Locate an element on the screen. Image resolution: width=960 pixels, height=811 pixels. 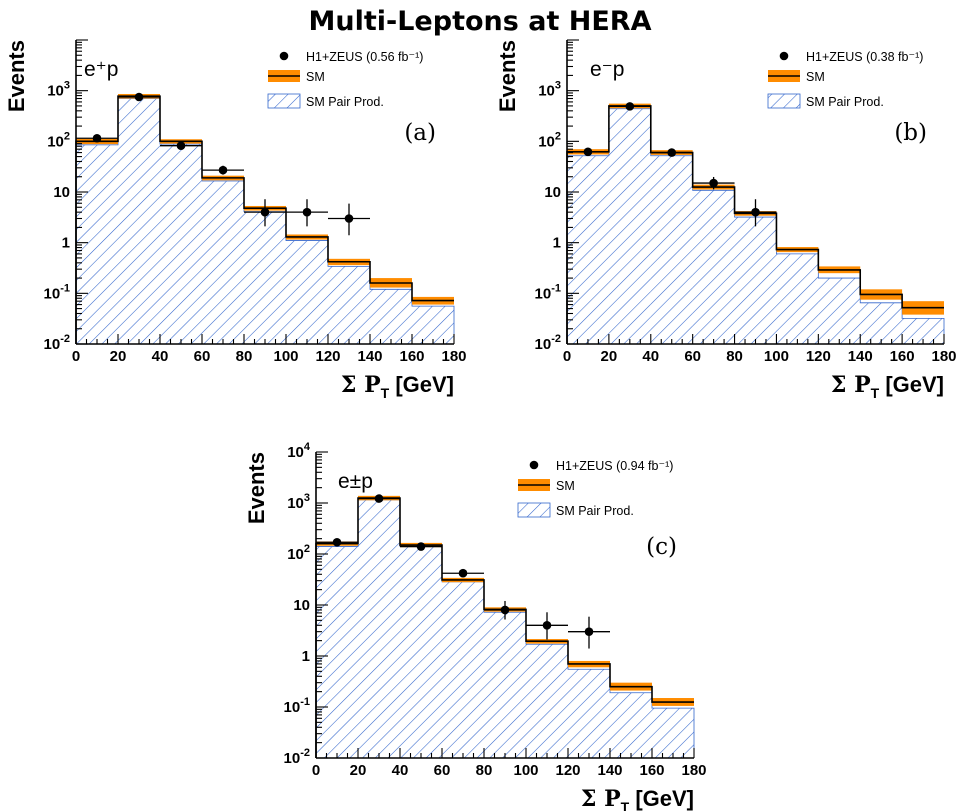
legend: H1+ZEUS (0.94 fb⁻¹) SM SM Pair Prod. is located at coordinates (595, 488).